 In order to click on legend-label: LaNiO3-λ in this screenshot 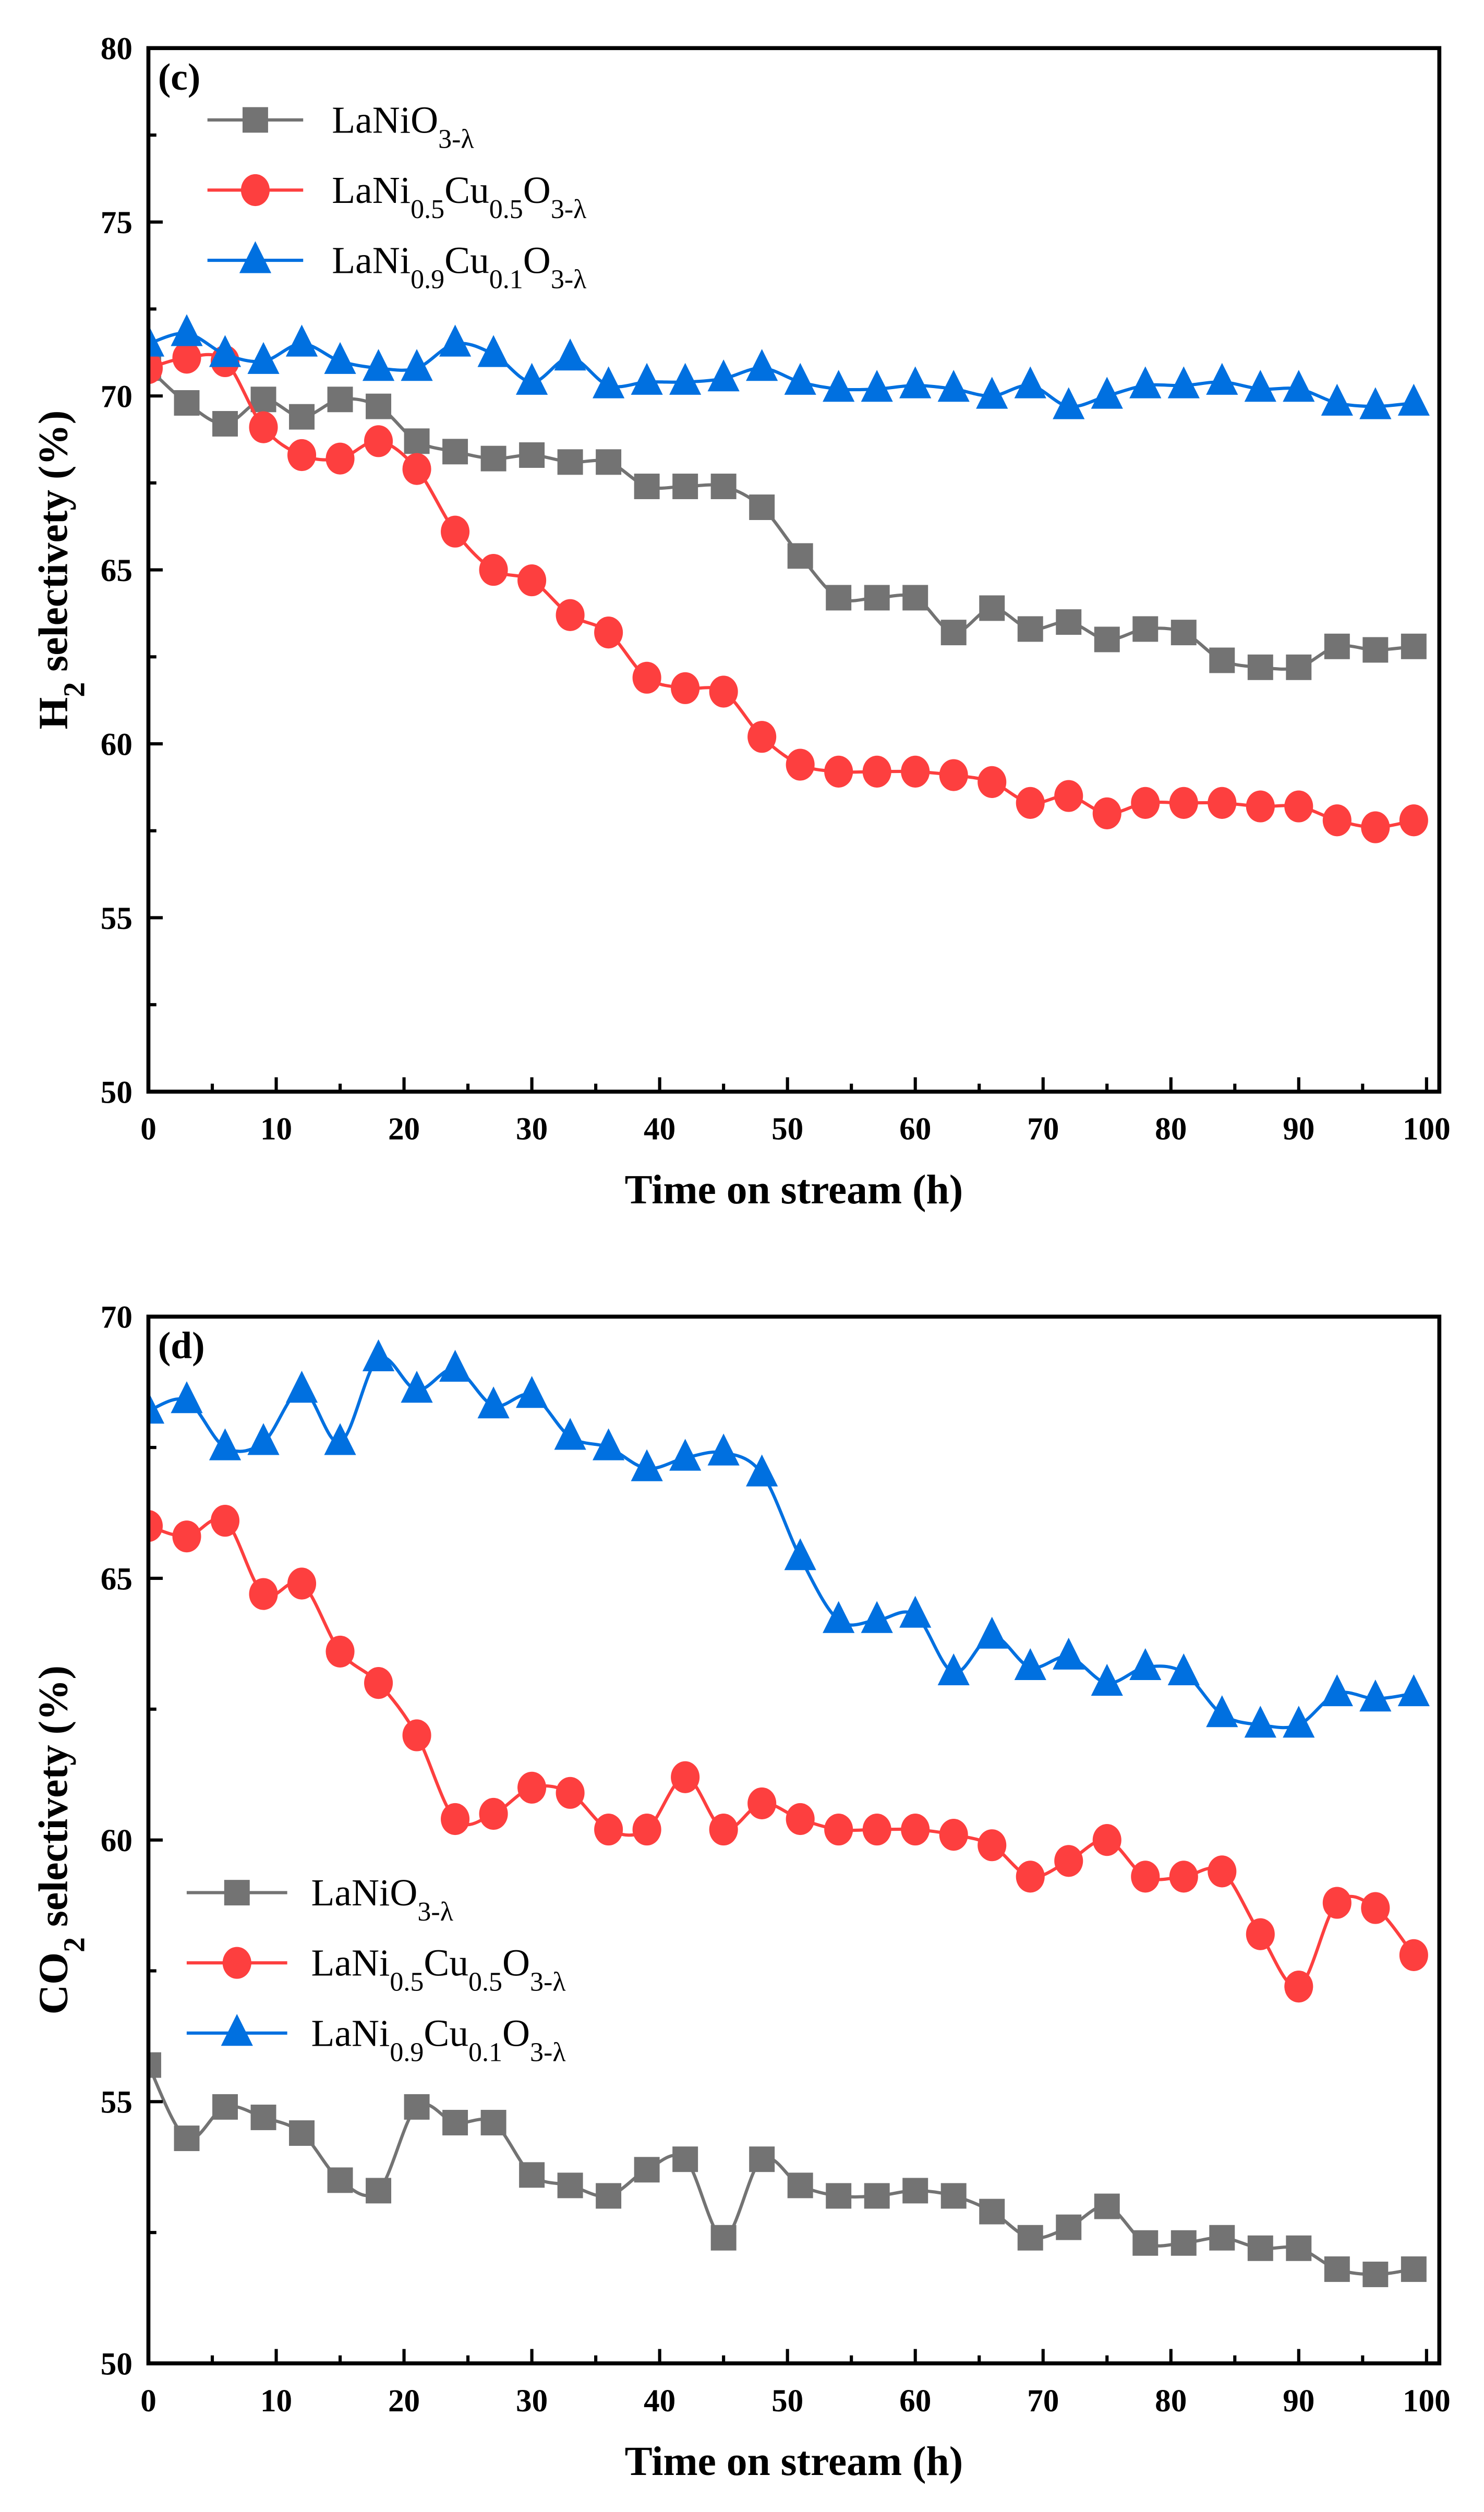, I will do `click(403, 126)`.